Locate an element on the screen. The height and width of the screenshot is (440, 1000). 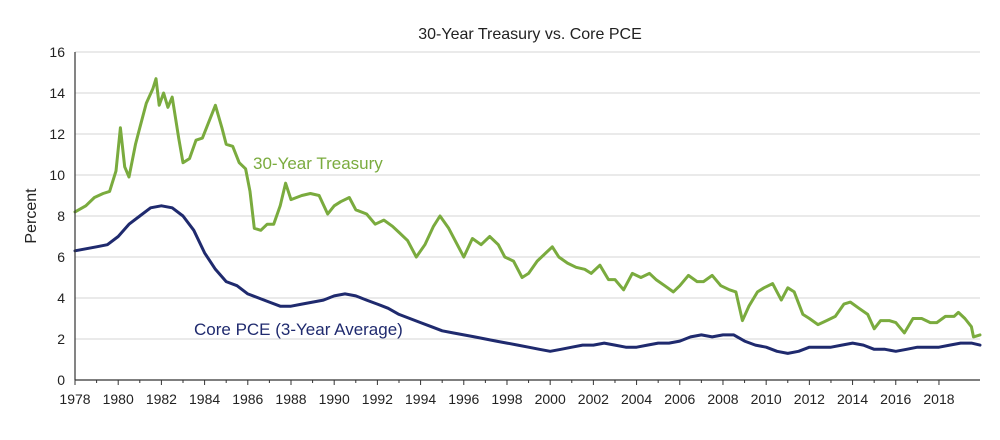
x-tick-label: 2008 is located at coordinates (722, 399).